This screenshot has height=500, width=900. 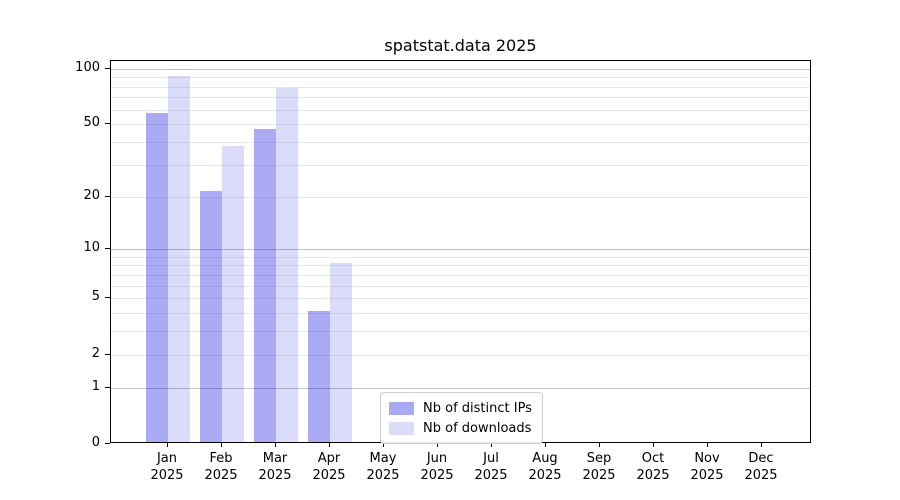 I want to click on x-tick-label: Sep 2025, so click(x=599, y=467).